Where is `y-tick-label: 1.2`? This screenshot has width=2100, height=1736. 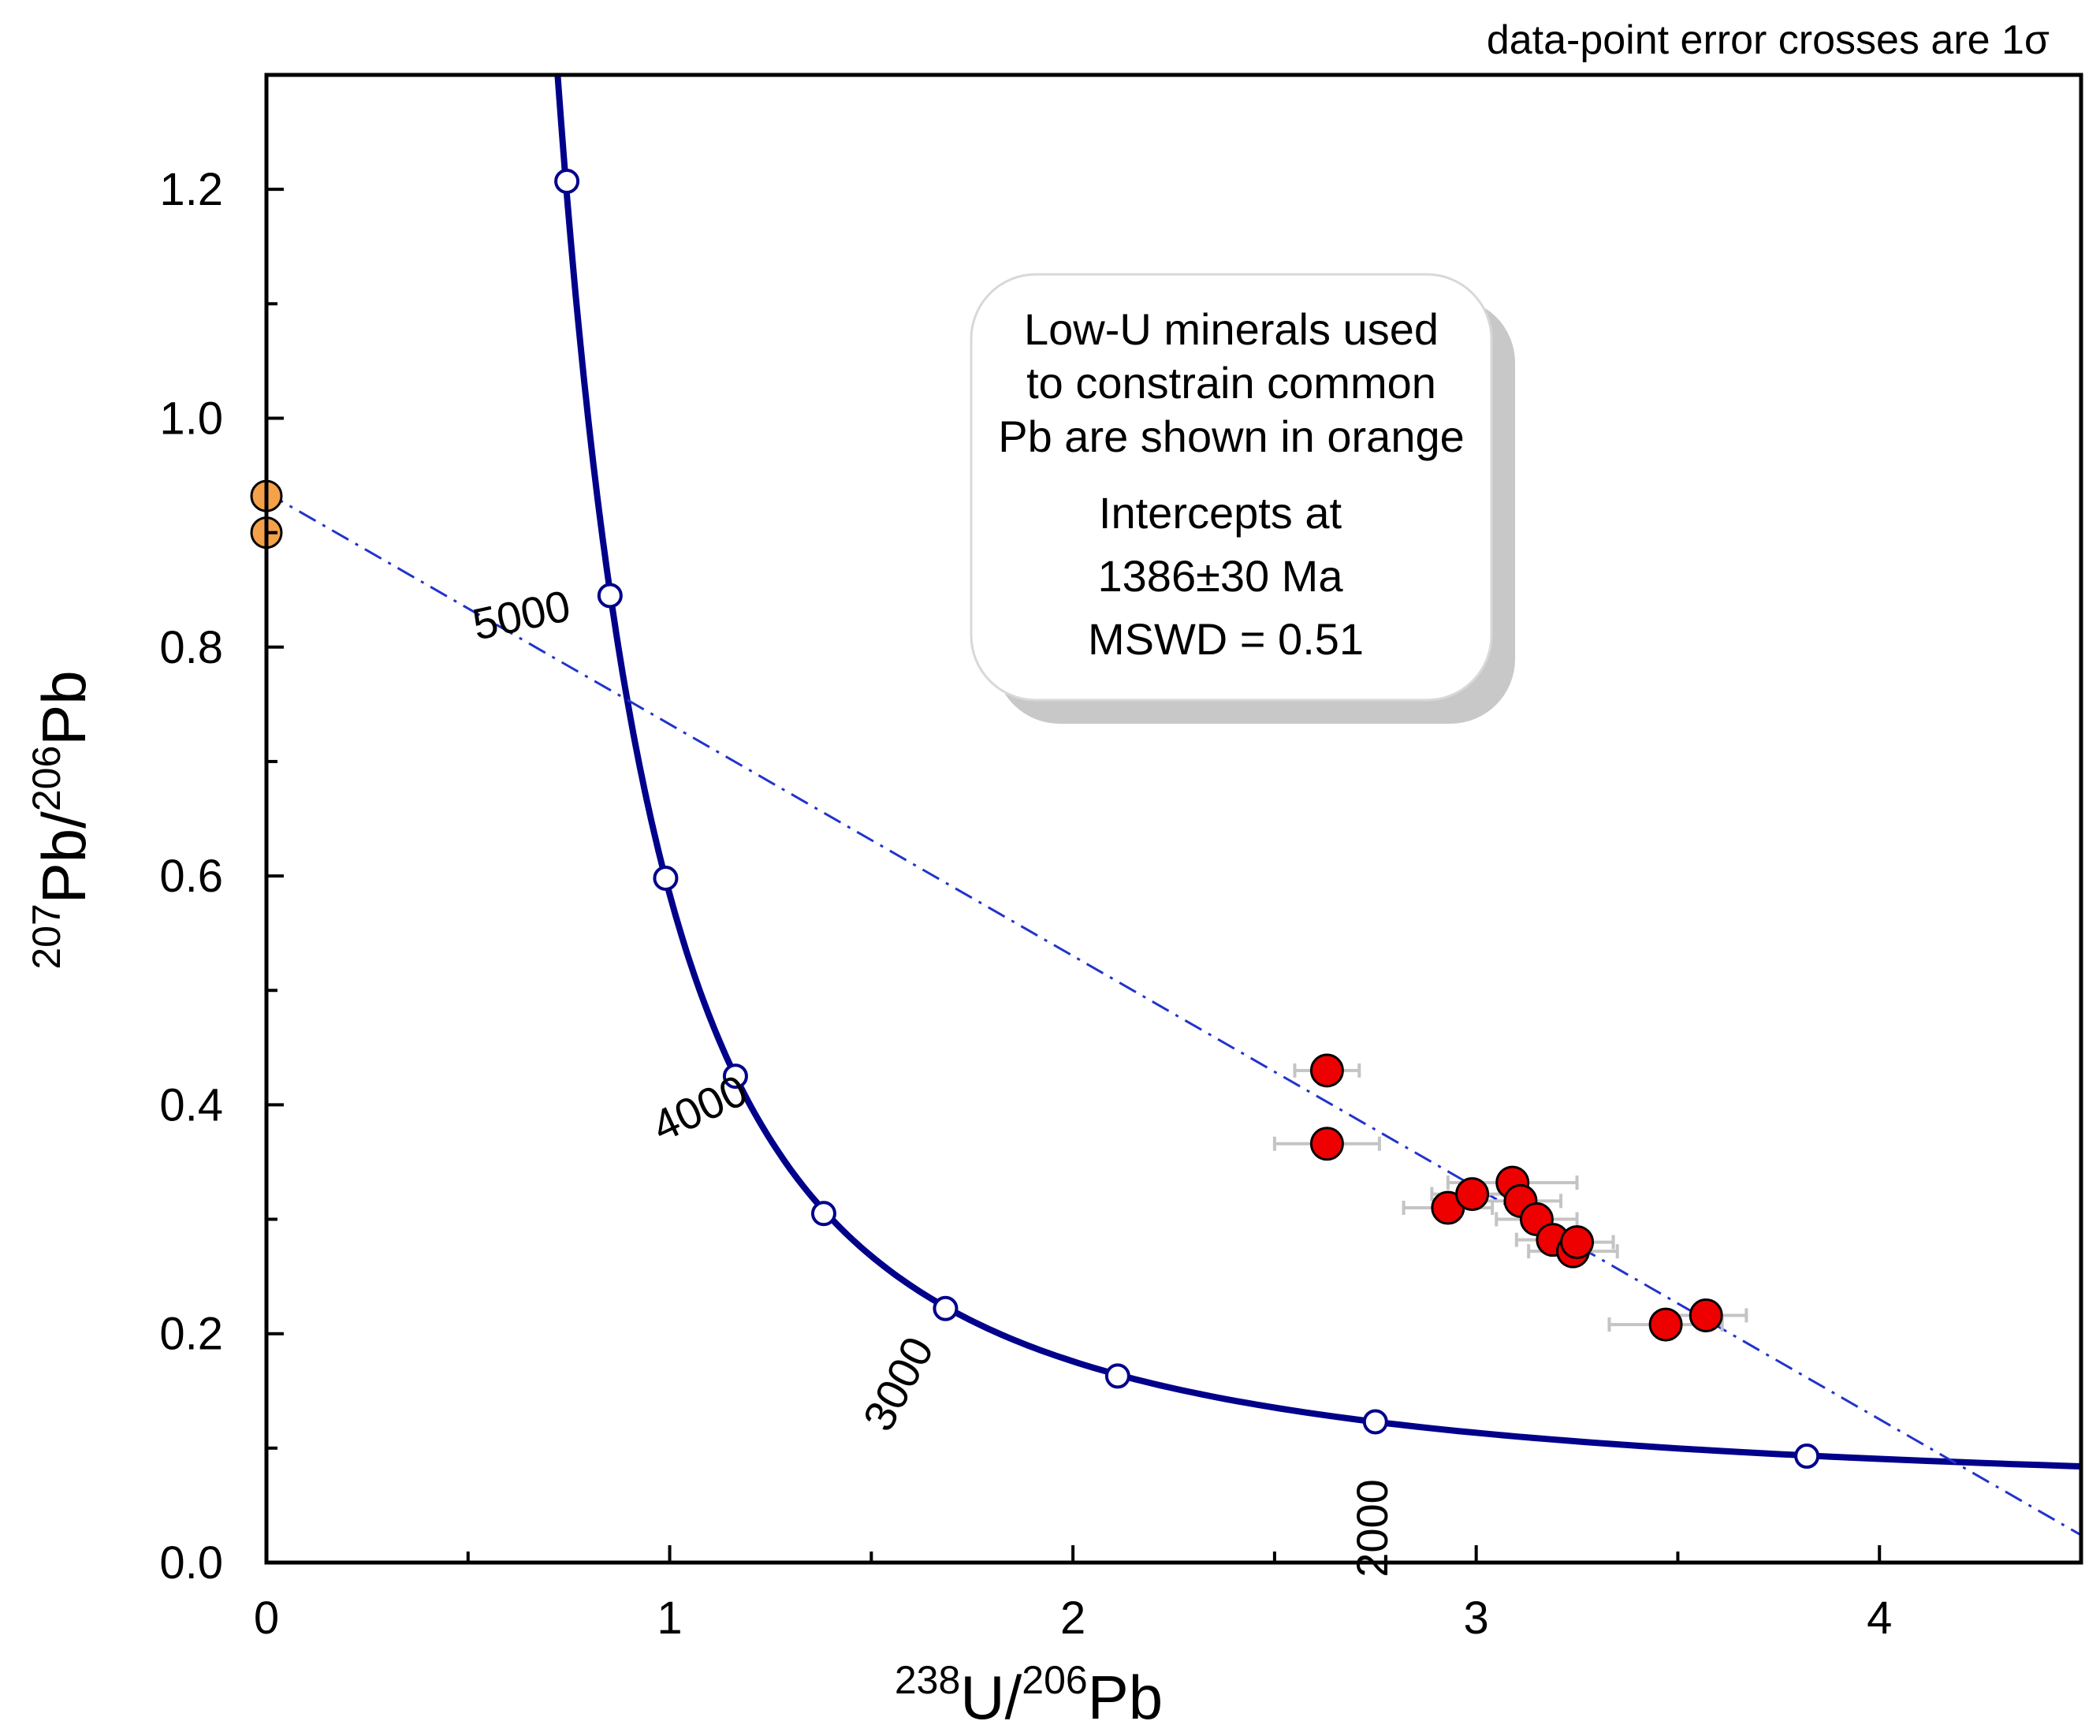 y-tick-label: 1.2 is located at coordinates (191, 189).